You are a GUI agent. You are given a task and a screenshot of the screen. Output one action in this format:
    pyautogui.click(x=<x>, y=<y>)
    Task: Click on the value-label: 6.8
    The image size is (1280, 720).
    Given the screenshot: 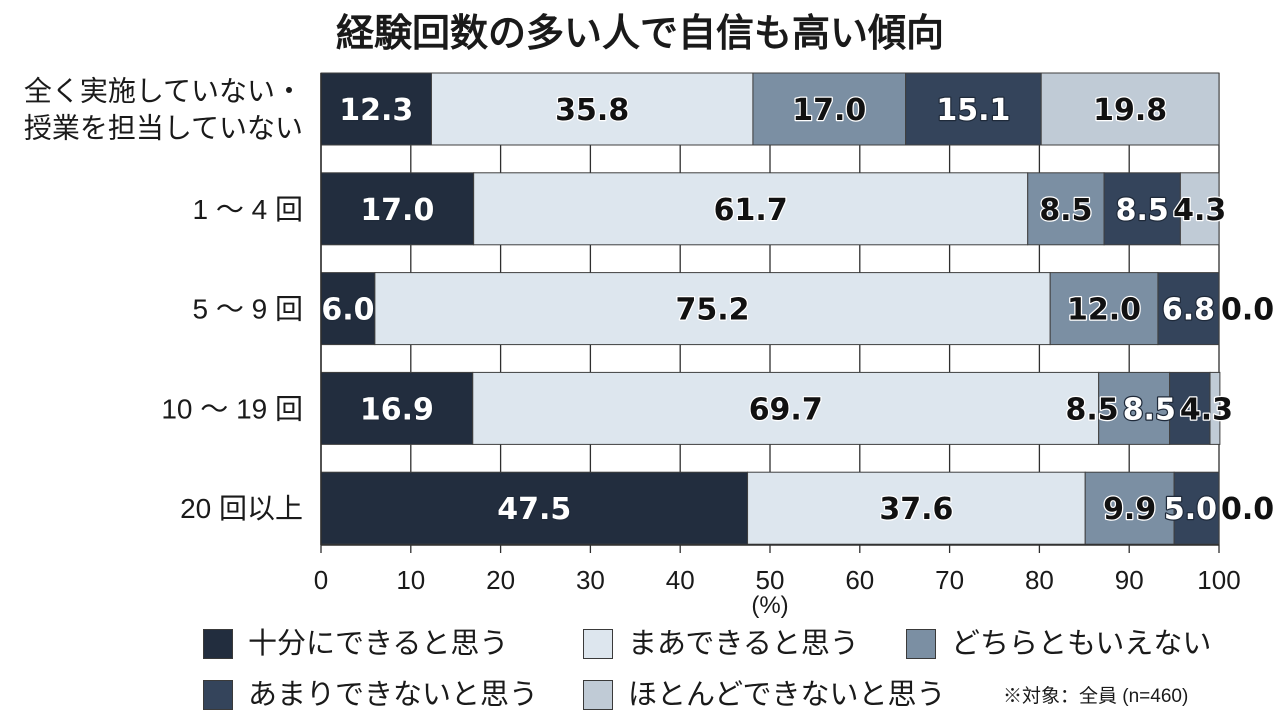 What is the action you would take?
    pyautogui.click(x=1188, y=310)
    